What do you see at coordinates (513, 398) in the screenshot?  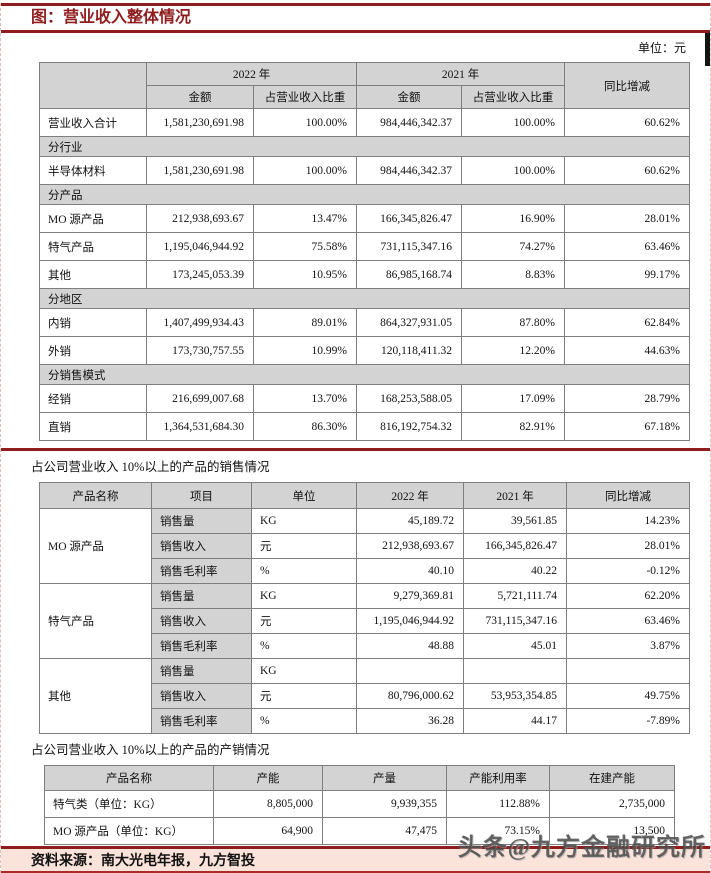 I see `share-2021: 17.09%` at bounding box center [513, 398].